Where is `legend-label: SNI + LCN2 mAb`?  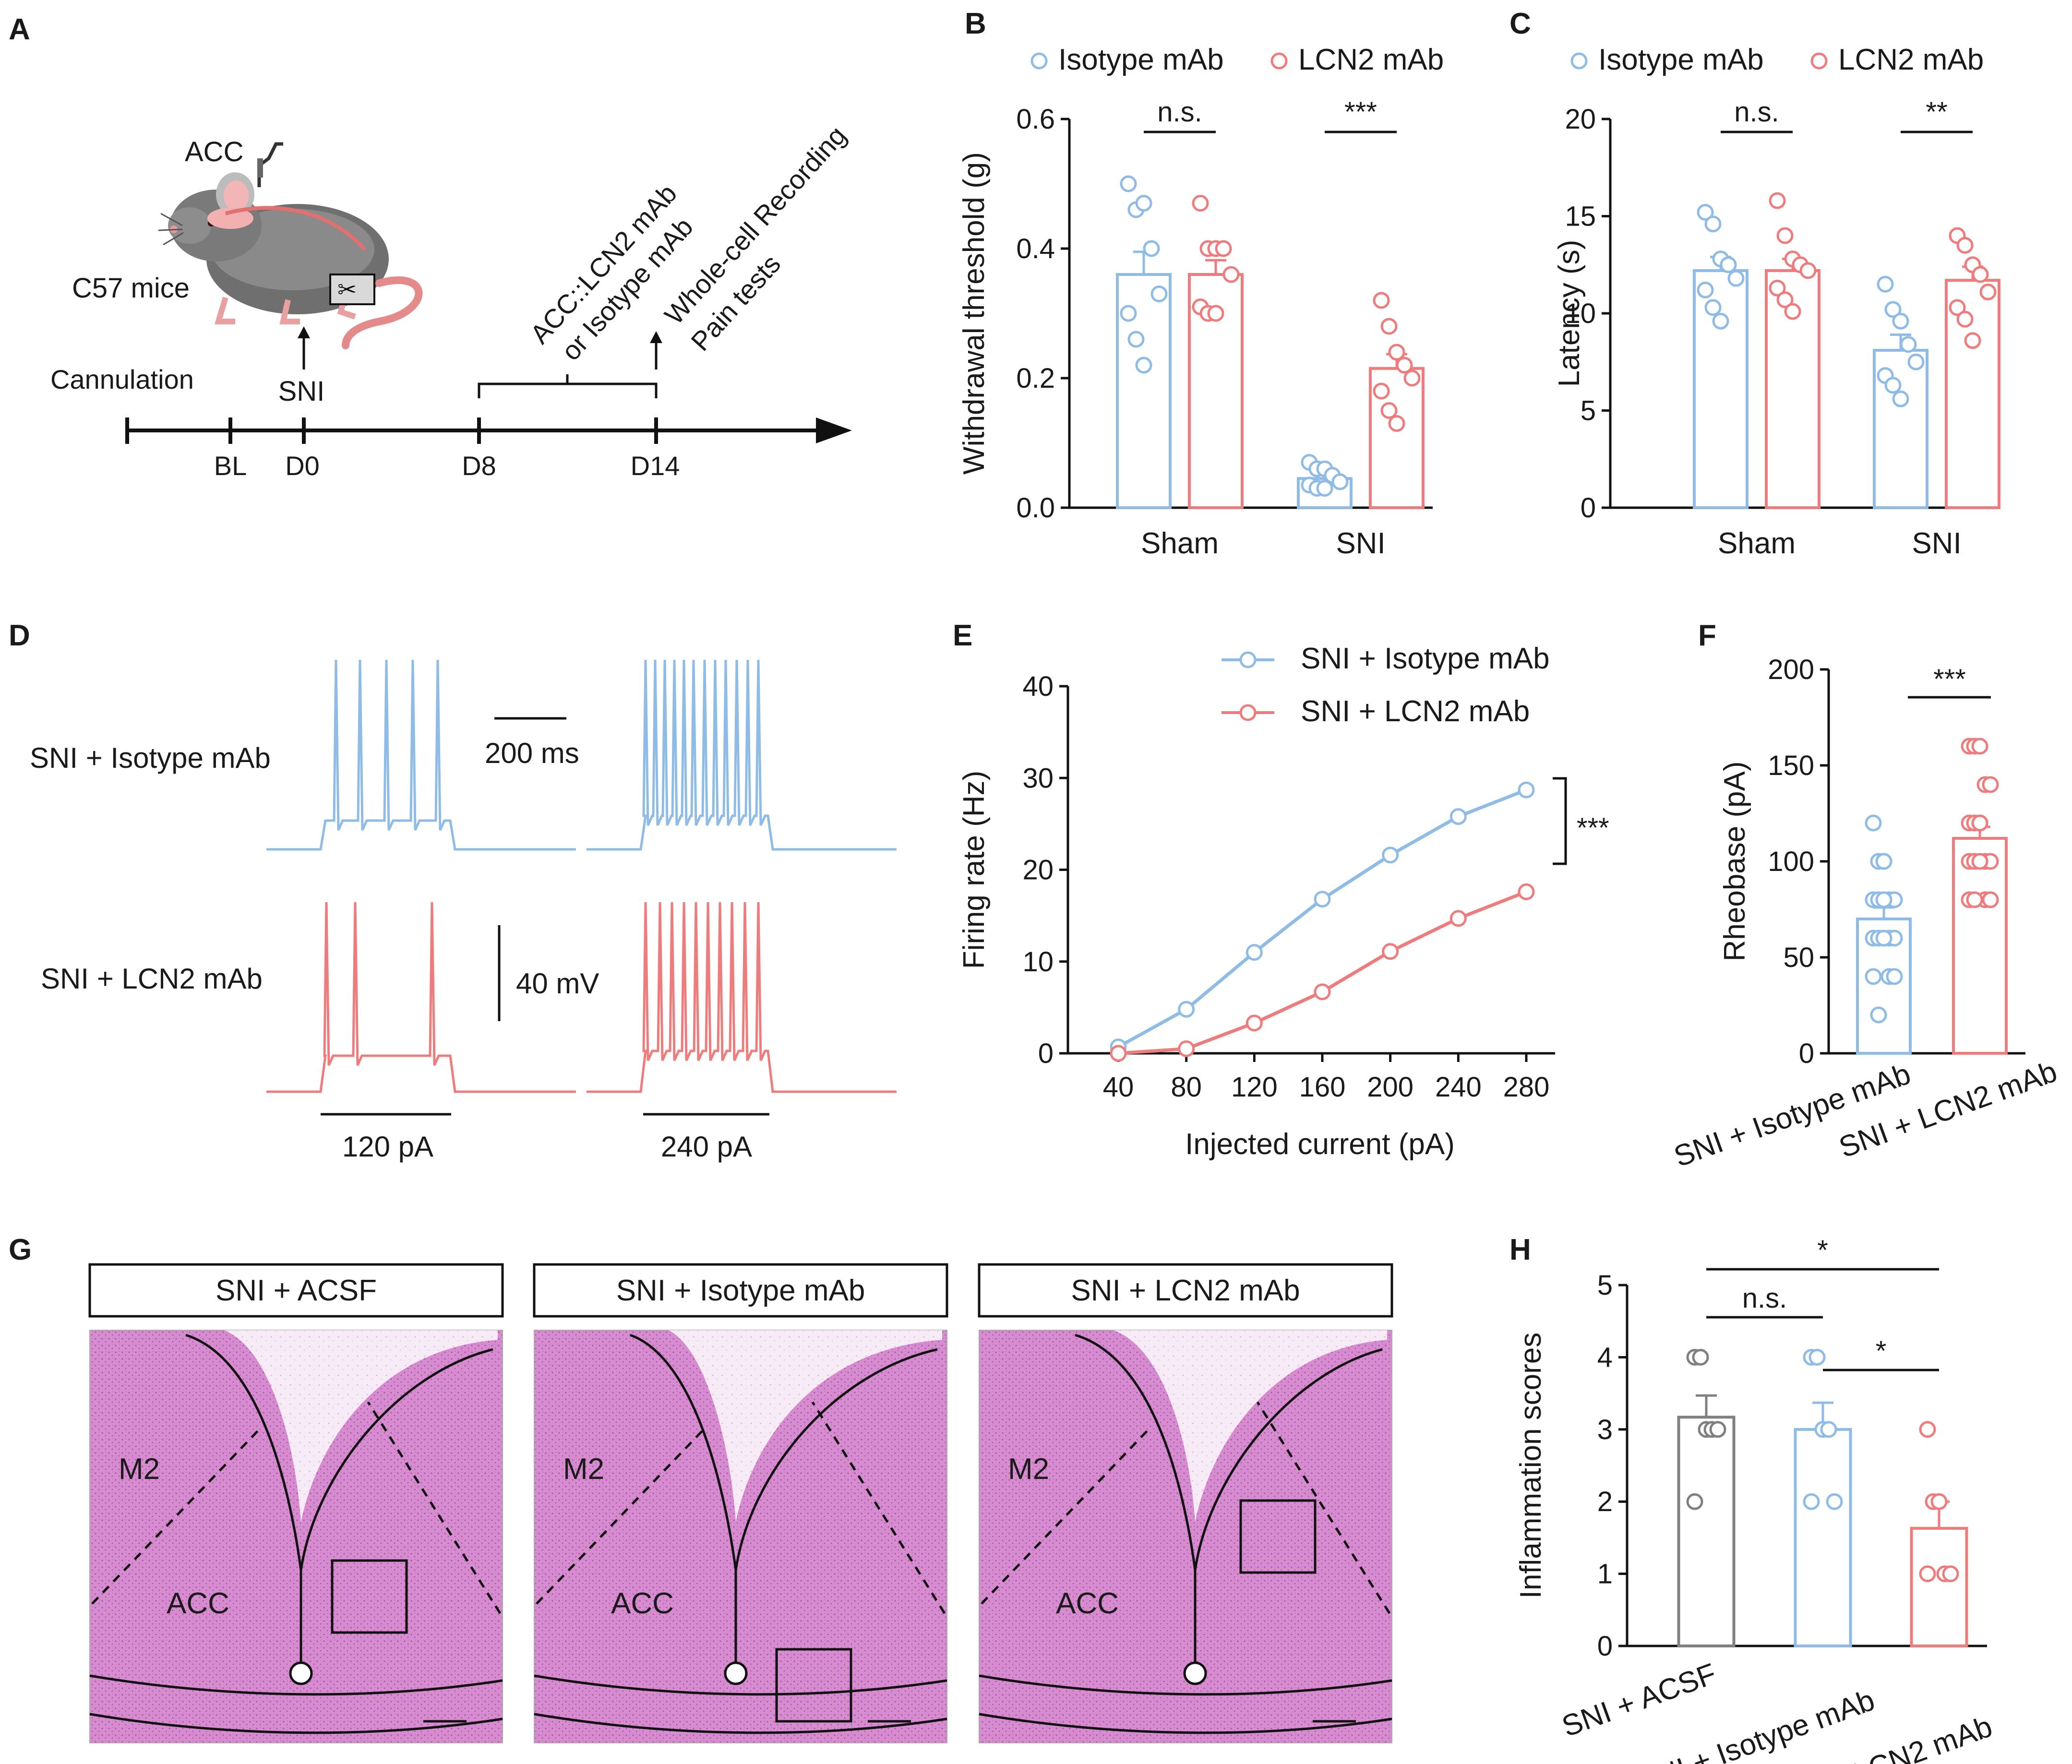
legend-label: SNI + LCN2 mAb is located at coordinates (1415, 711).